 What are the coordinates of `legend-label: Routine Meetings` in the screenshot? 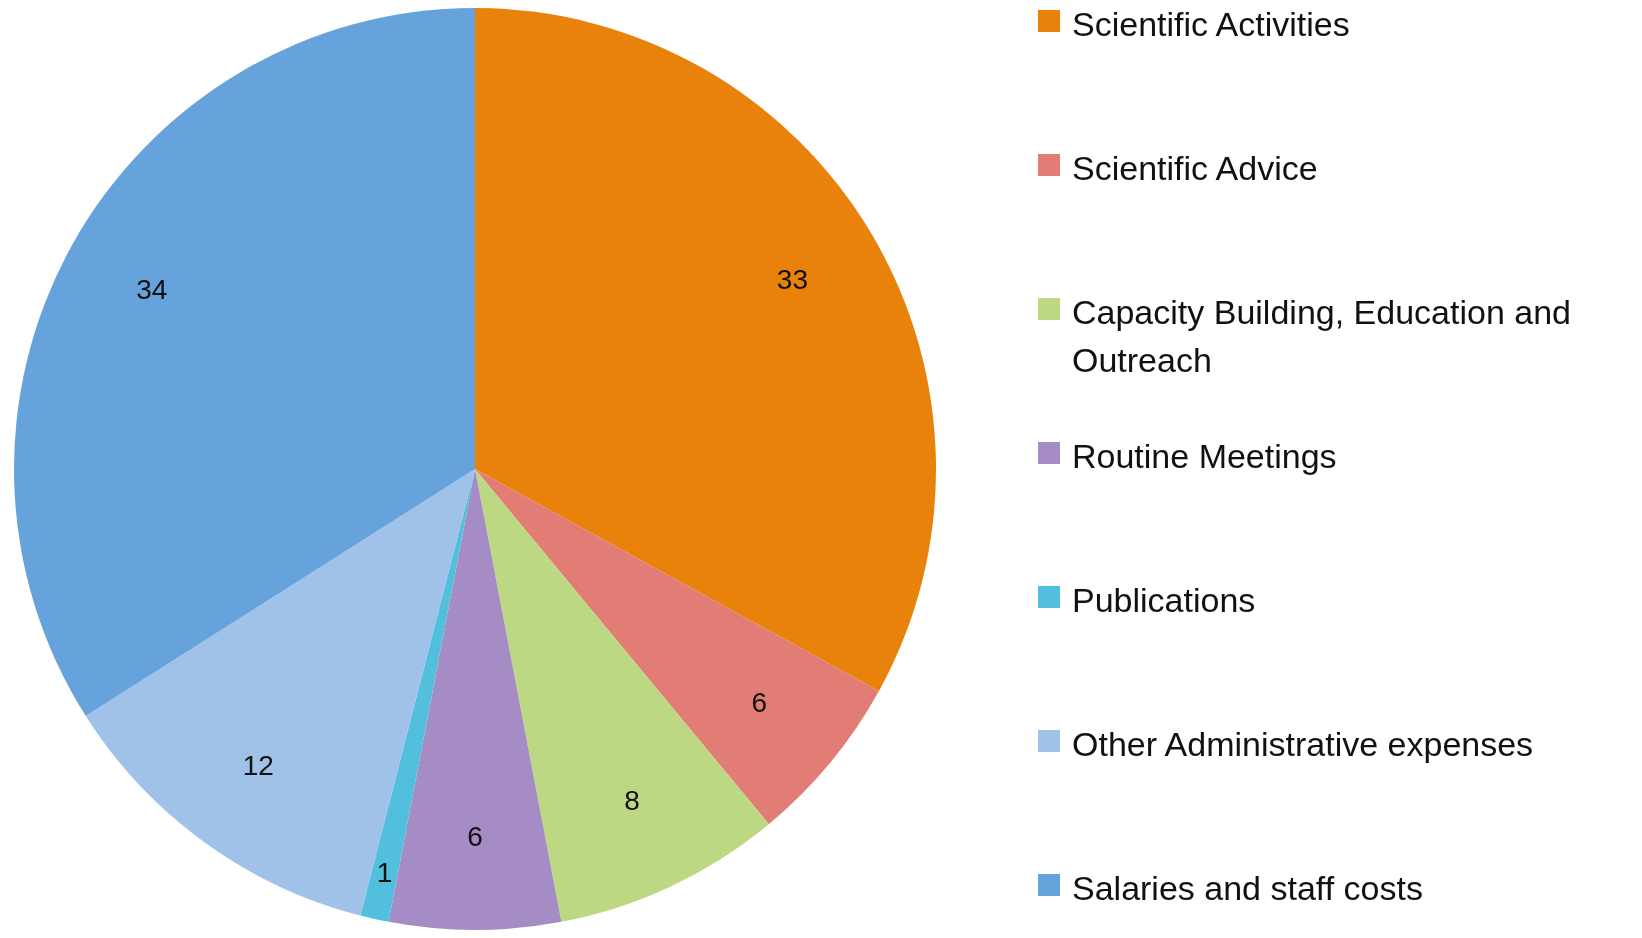 It's located at (1204, 456).